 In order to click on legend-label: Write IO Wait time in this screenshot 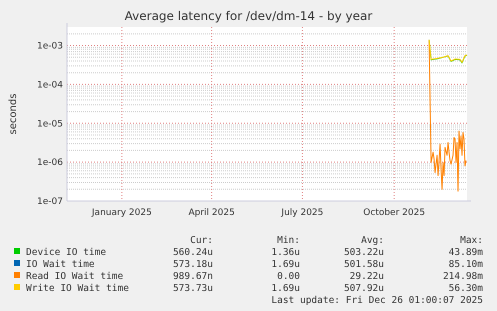, I will do `click(78, 288)`.